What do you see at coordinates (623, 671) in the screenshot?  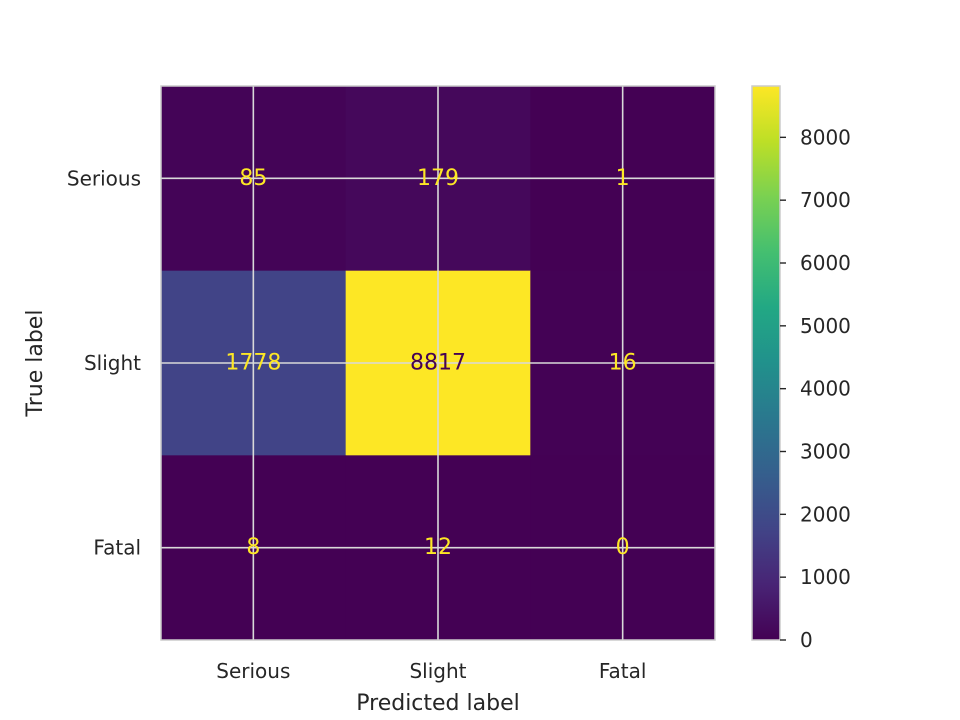 I see `x-tick-label-2: Fatal` at bounding box center [623, 671].